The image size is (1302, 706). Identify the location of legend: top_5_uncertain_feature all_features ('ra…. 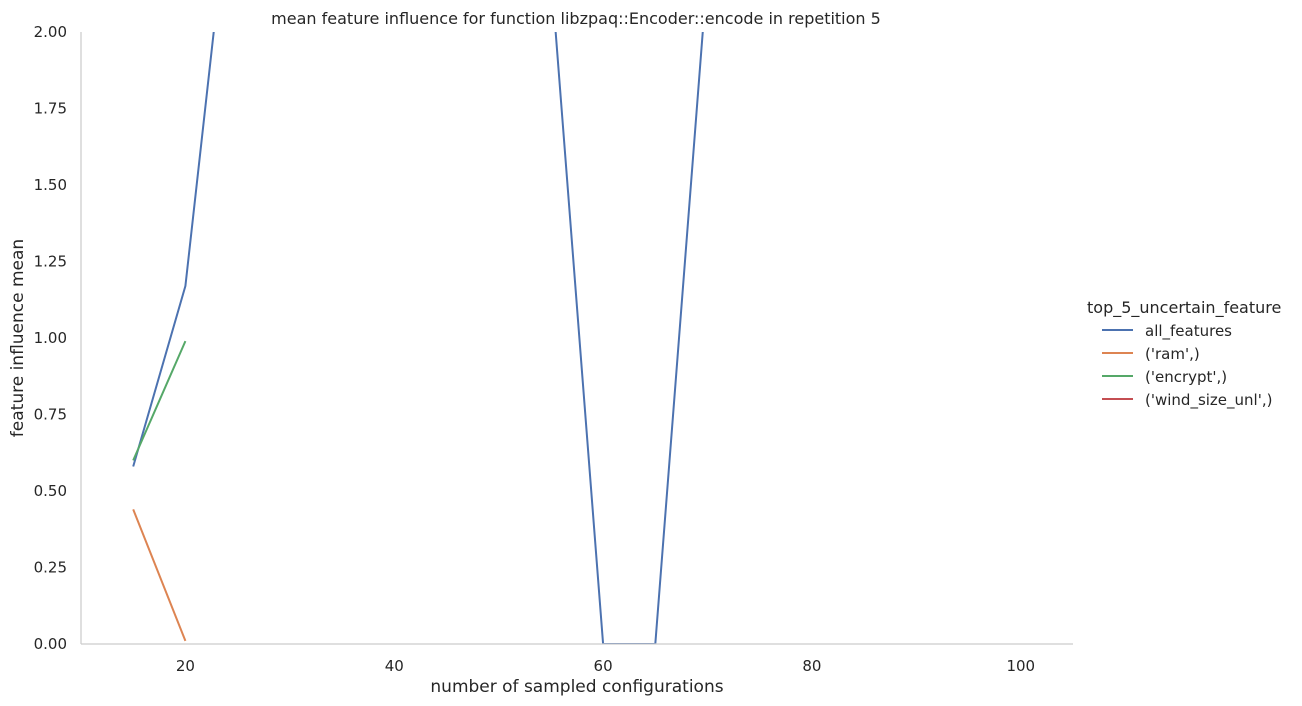
(1184, 354).